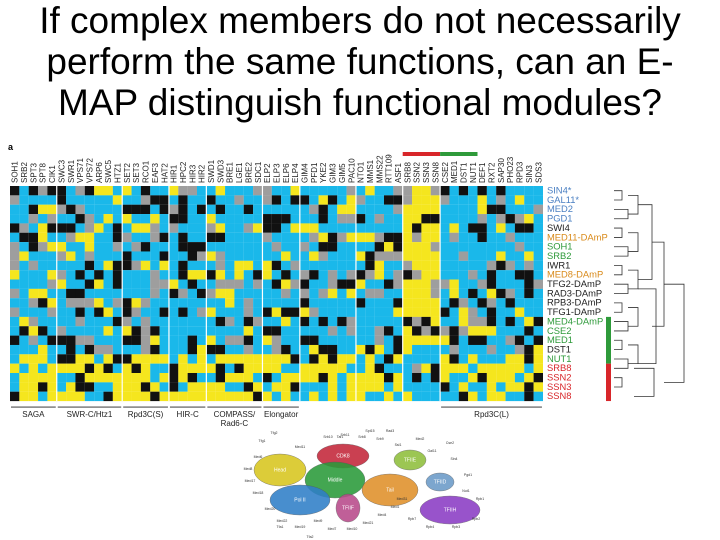  Describe the element at coordinates (559, 348) in the screenshot. I see `row-label: DST1` at that location.